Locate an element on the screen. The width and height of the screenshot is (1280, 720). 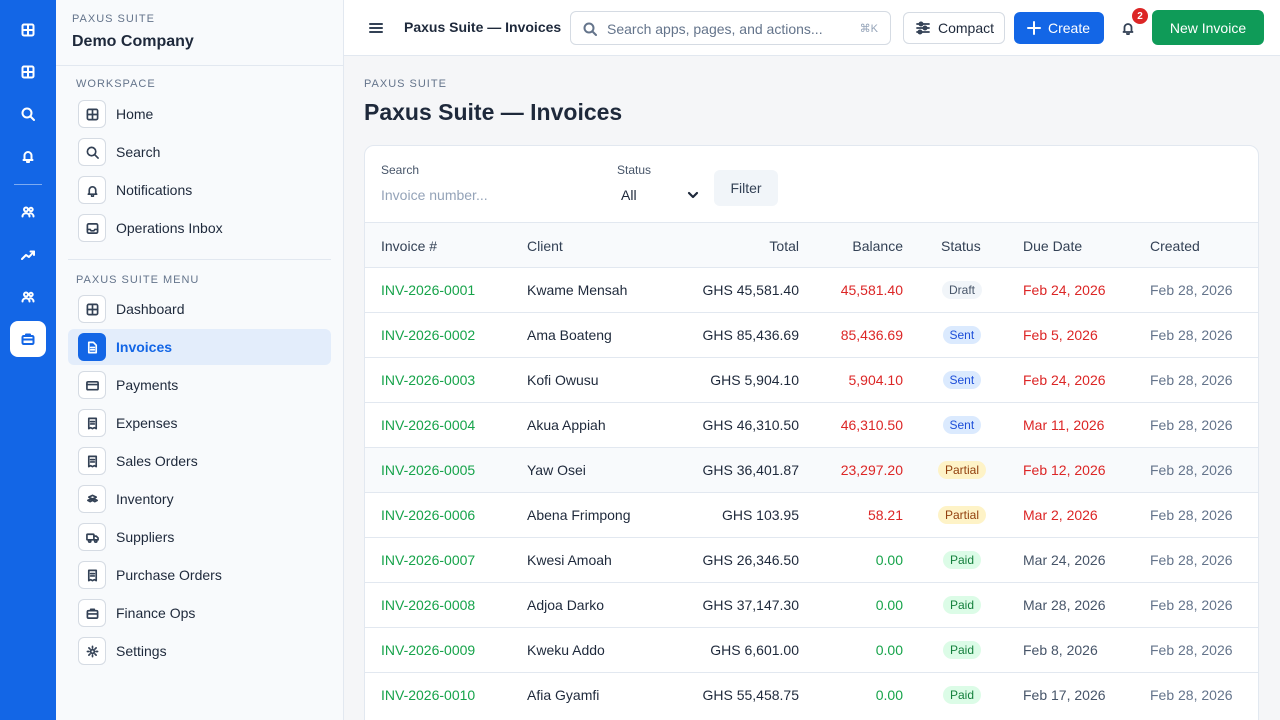
menu-toggle-button is located at coordinates (376, 28).